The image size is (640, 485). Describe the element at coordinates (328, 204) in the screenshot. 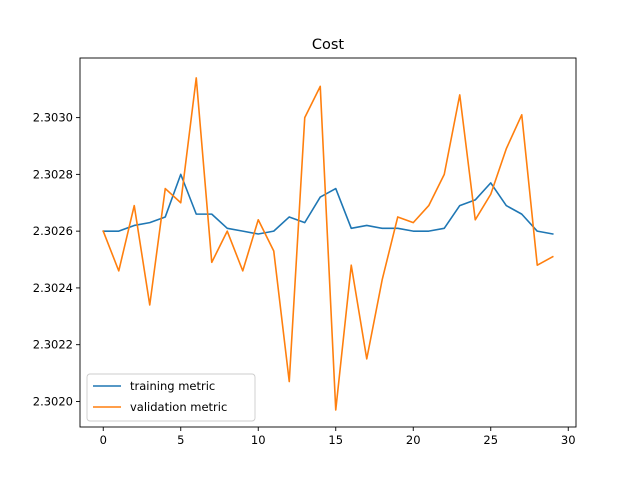

I see `series-line-training` at that location.